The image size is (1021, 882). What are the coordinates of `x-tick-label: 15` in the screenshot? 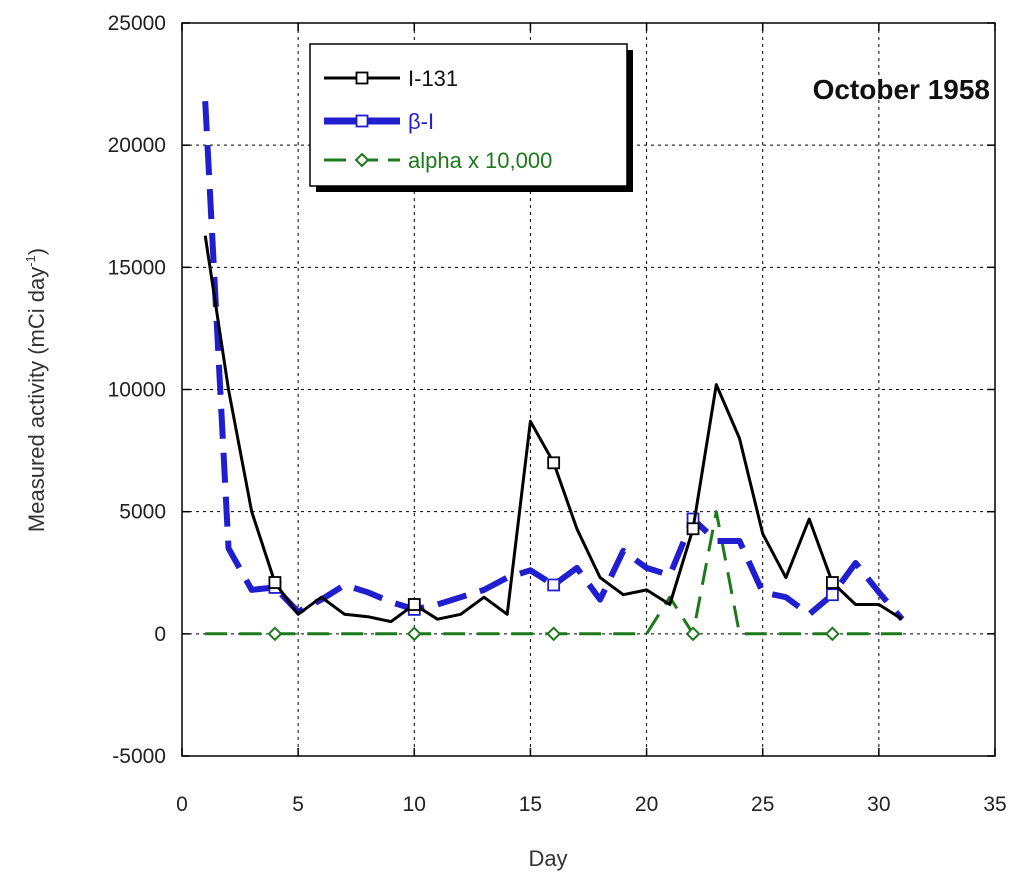 It's located at (530, 804).